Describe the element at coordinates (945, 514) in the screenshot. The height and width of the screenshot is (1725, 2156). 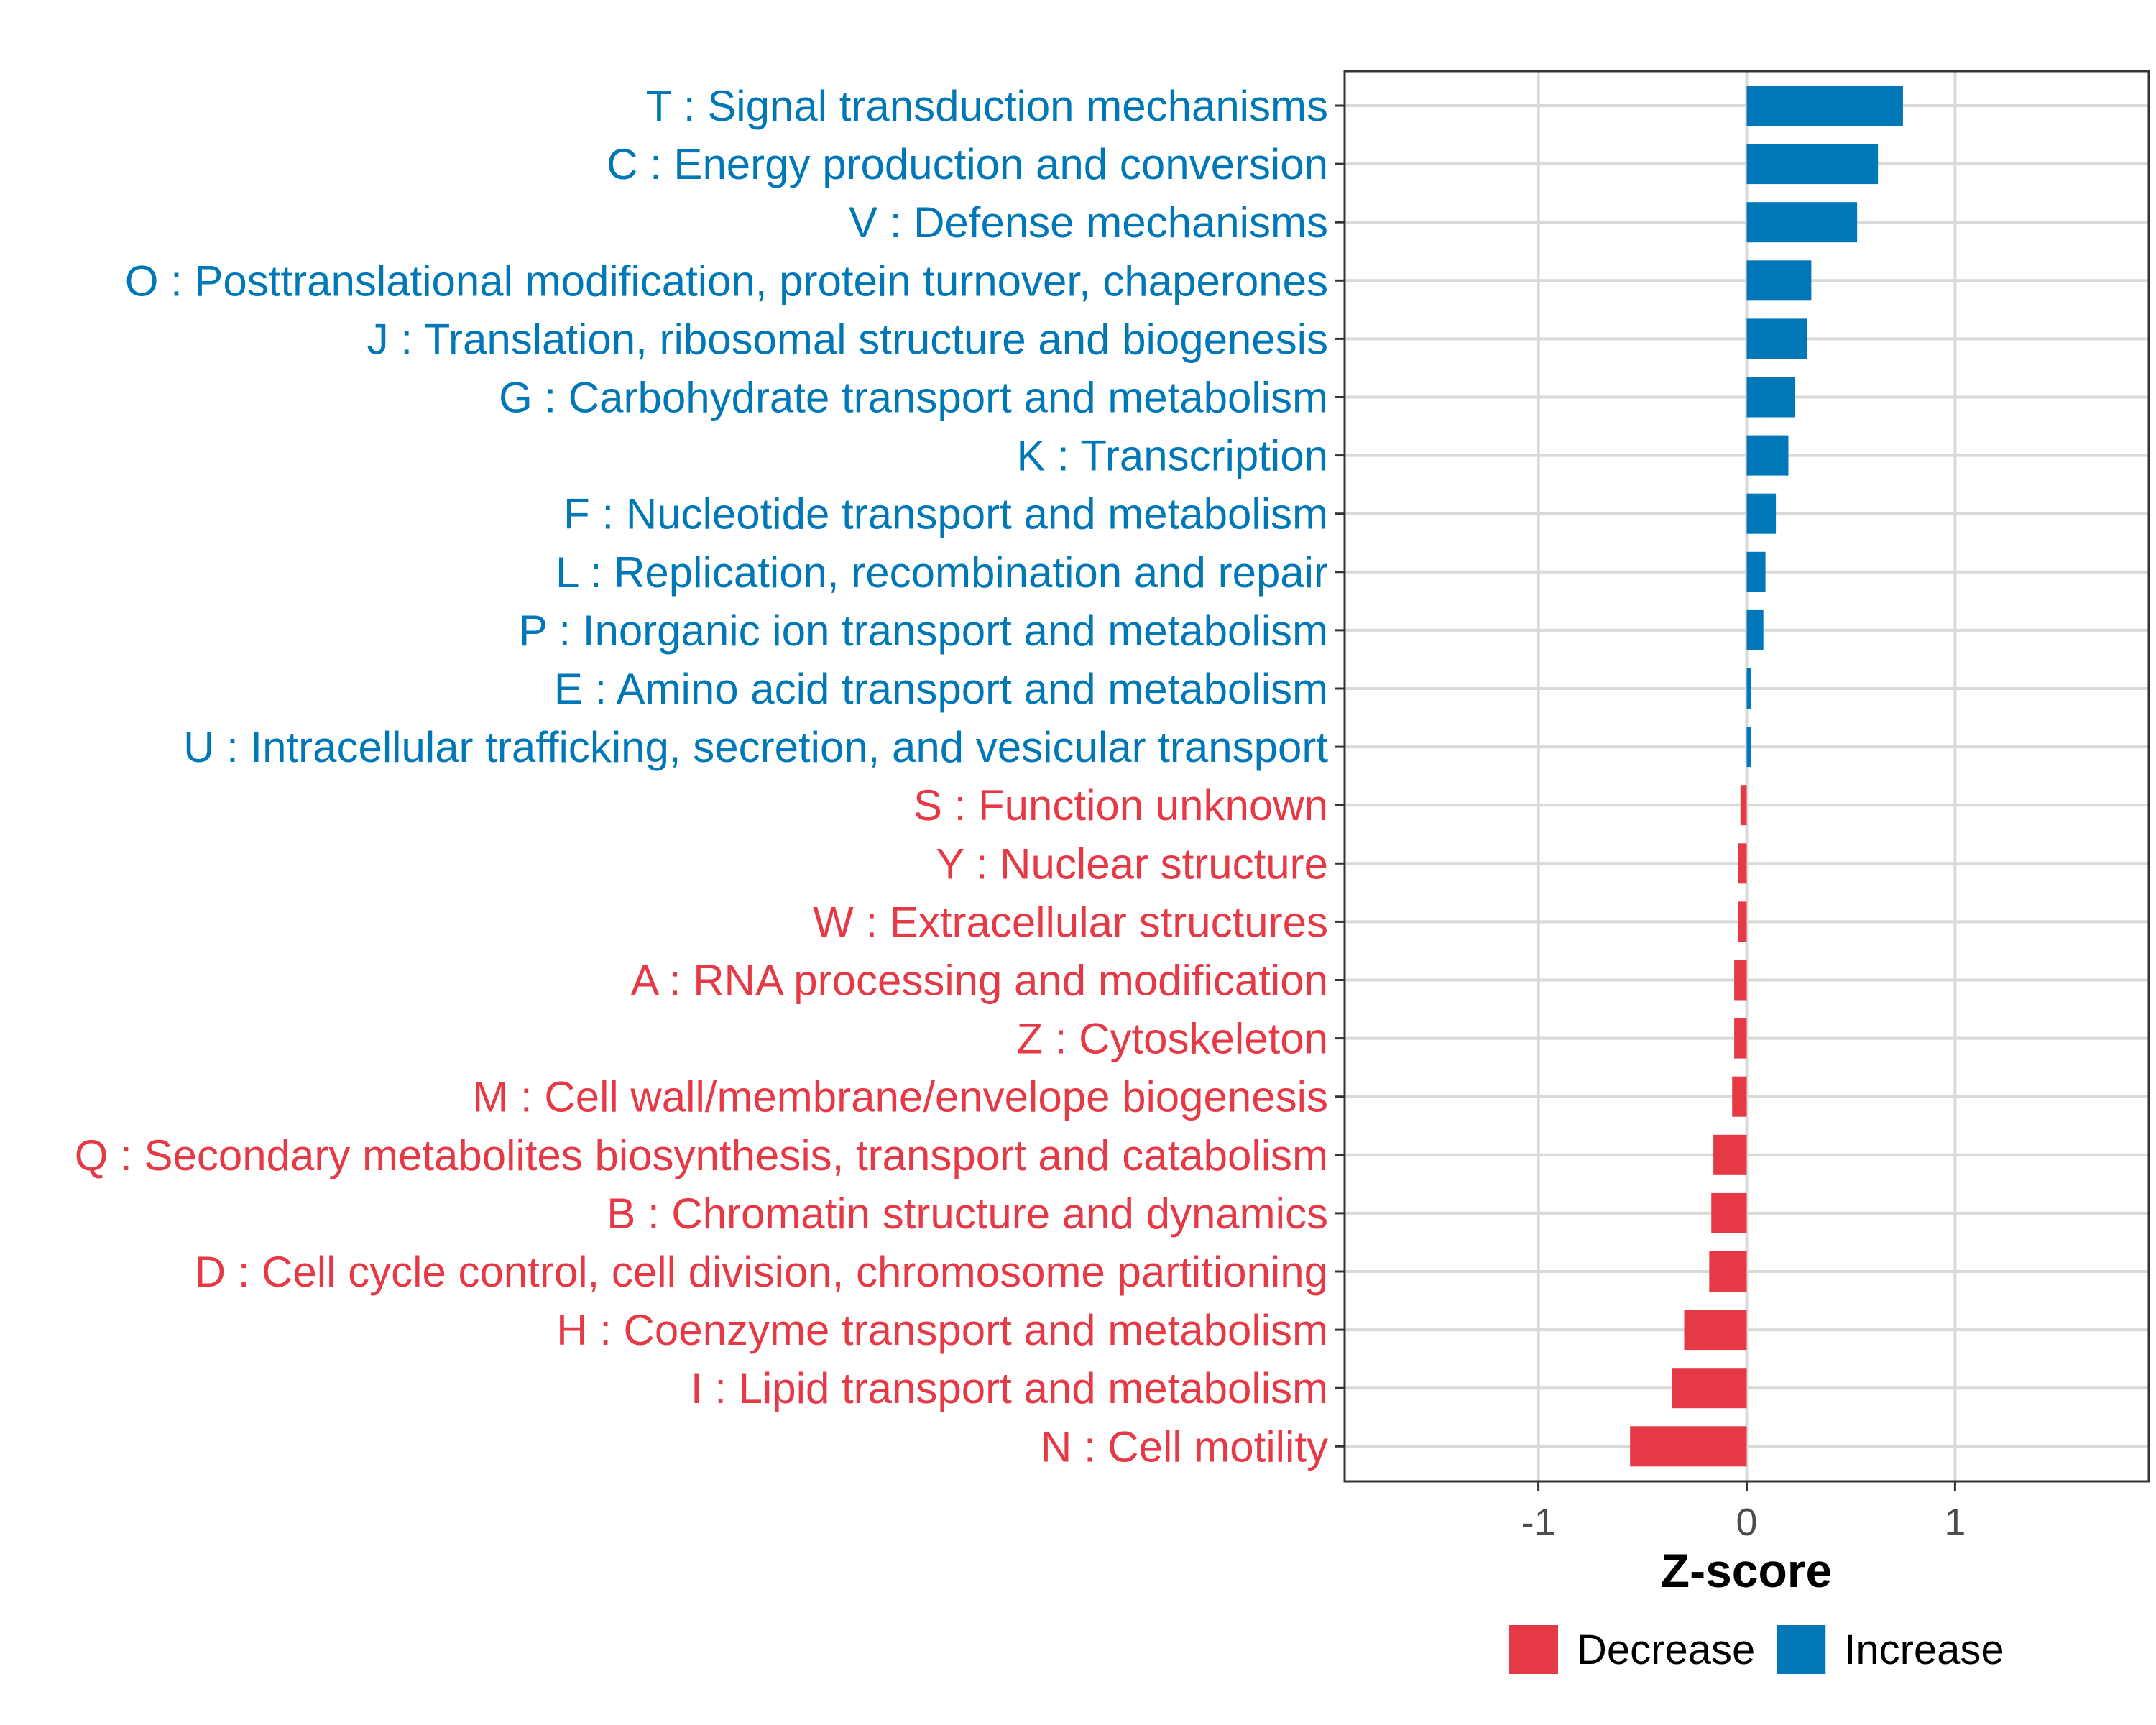
I see `category-label: F : Nucleotide transport and metabolism` at that location.